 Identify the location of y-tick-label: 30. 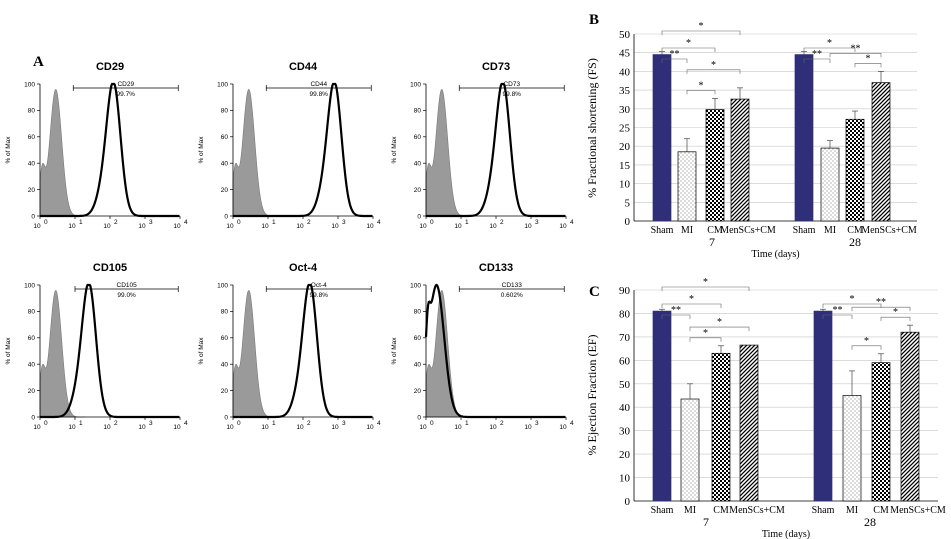
(625, 432).